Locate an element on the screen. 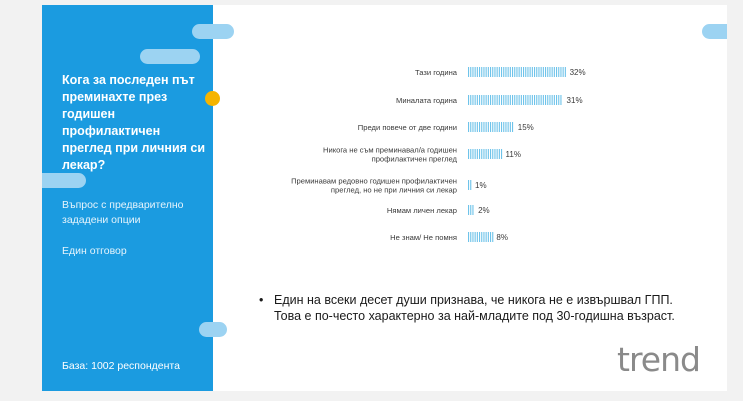  category-label: Миналата година is located at coordinates (427, 100).